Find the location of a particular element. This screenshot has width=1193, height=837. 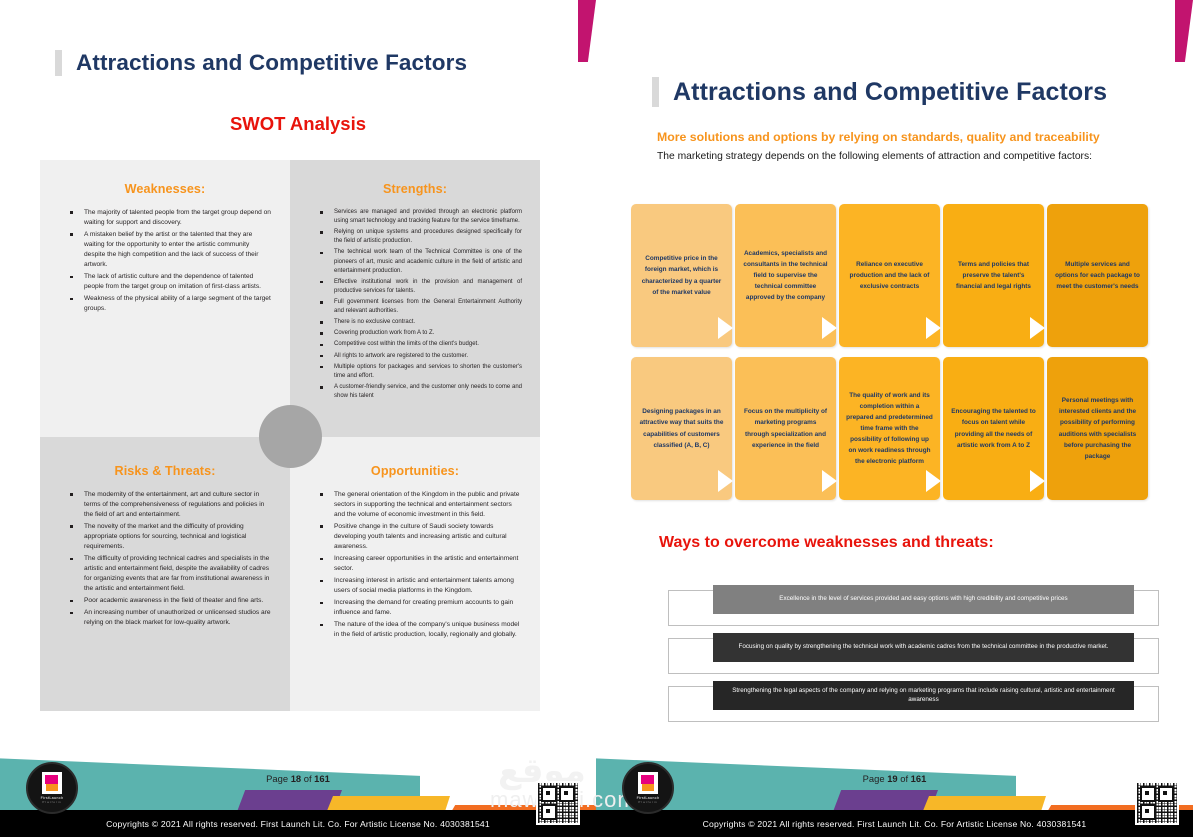

list-item: Covering production work from A to Z. is located at coordinates (420, 333).